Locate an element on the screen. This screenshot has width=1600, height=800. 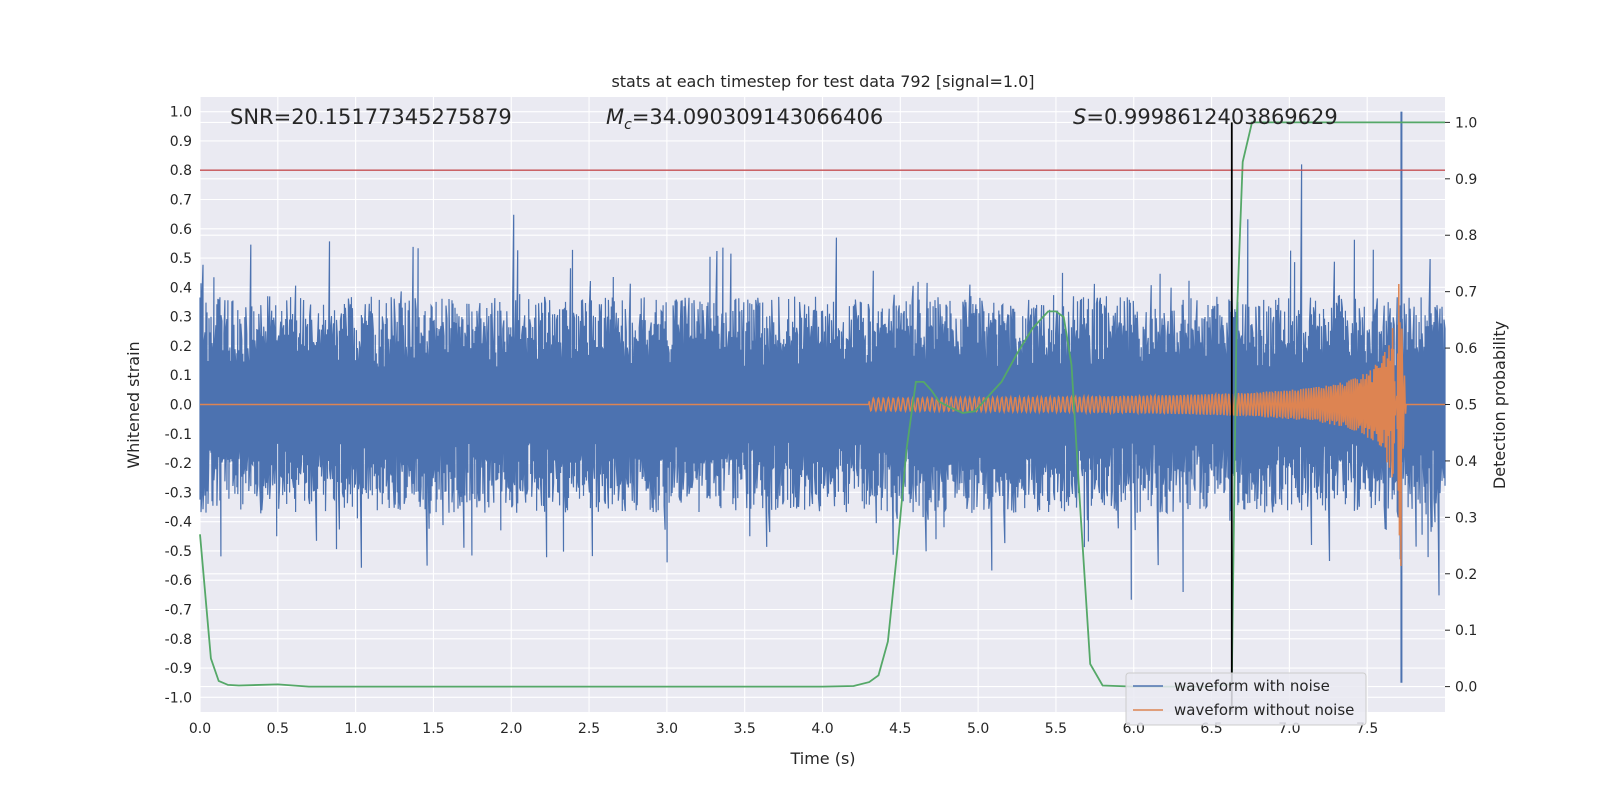
y2-ticks: 1.0 0.9 0.8 0.7 0.6 0.5 0.4 0.3 0.2 0.1 0.0 is located at coordinates (1461, 405).